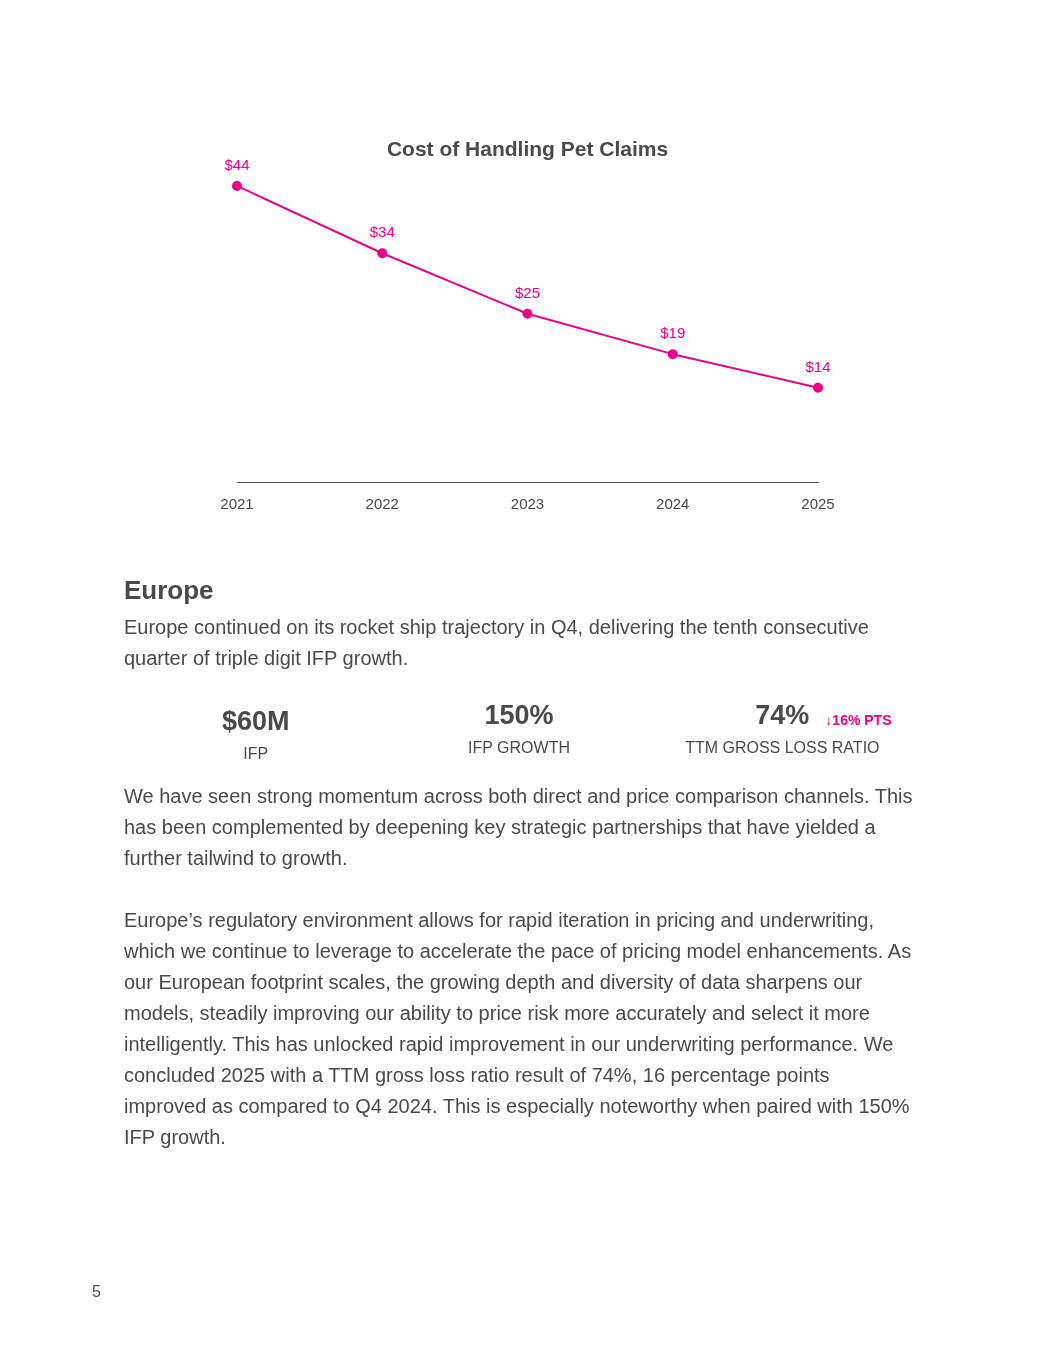 This screenshot has width=1055, height=1365. What do you see at coordinates (527, 292) in the screenshot?
I see `data-label: $25` at bounding box center [527, 292].